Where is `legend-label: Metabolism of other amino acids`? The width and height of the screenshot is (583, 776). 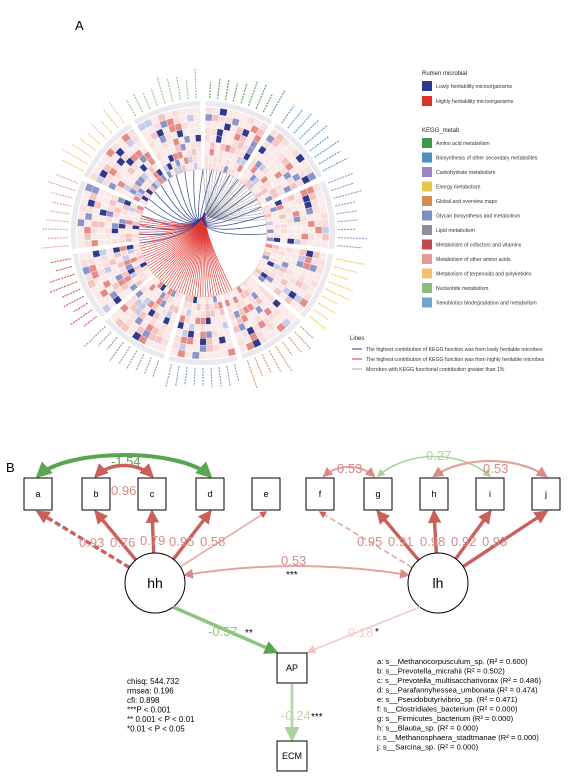
legend-label: Metabolism of other amino acids is located at coordinates (473, 260).